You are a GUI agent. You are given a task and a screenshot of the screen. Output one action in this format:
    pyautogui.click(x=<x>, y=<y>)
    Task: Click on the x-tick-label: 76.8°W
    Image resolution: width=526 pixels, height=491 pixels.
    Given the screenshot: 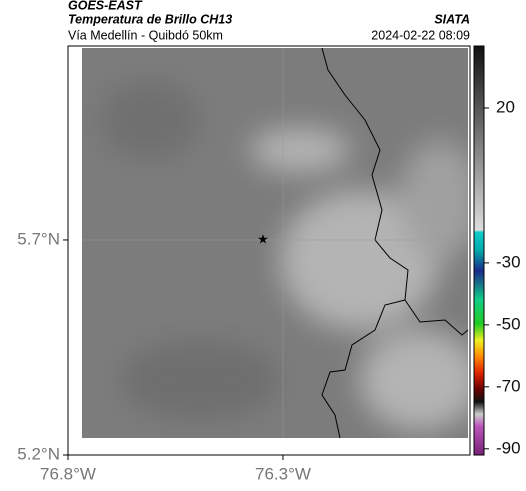 What is the action you would take?
    pyautogui.click(x=68, y=473)
    